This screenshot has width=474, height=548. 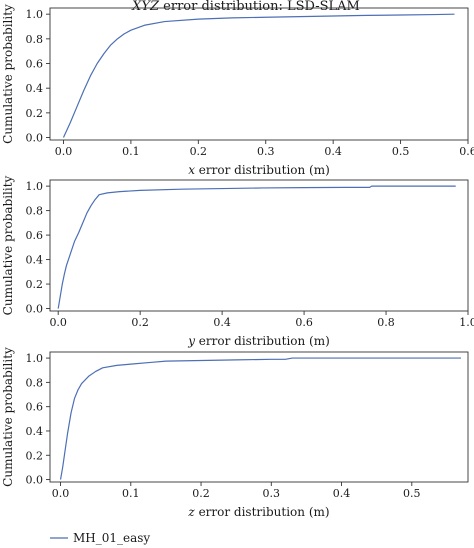 I want to click on x-axis-label-variable: x, so click(x=191, y=170).